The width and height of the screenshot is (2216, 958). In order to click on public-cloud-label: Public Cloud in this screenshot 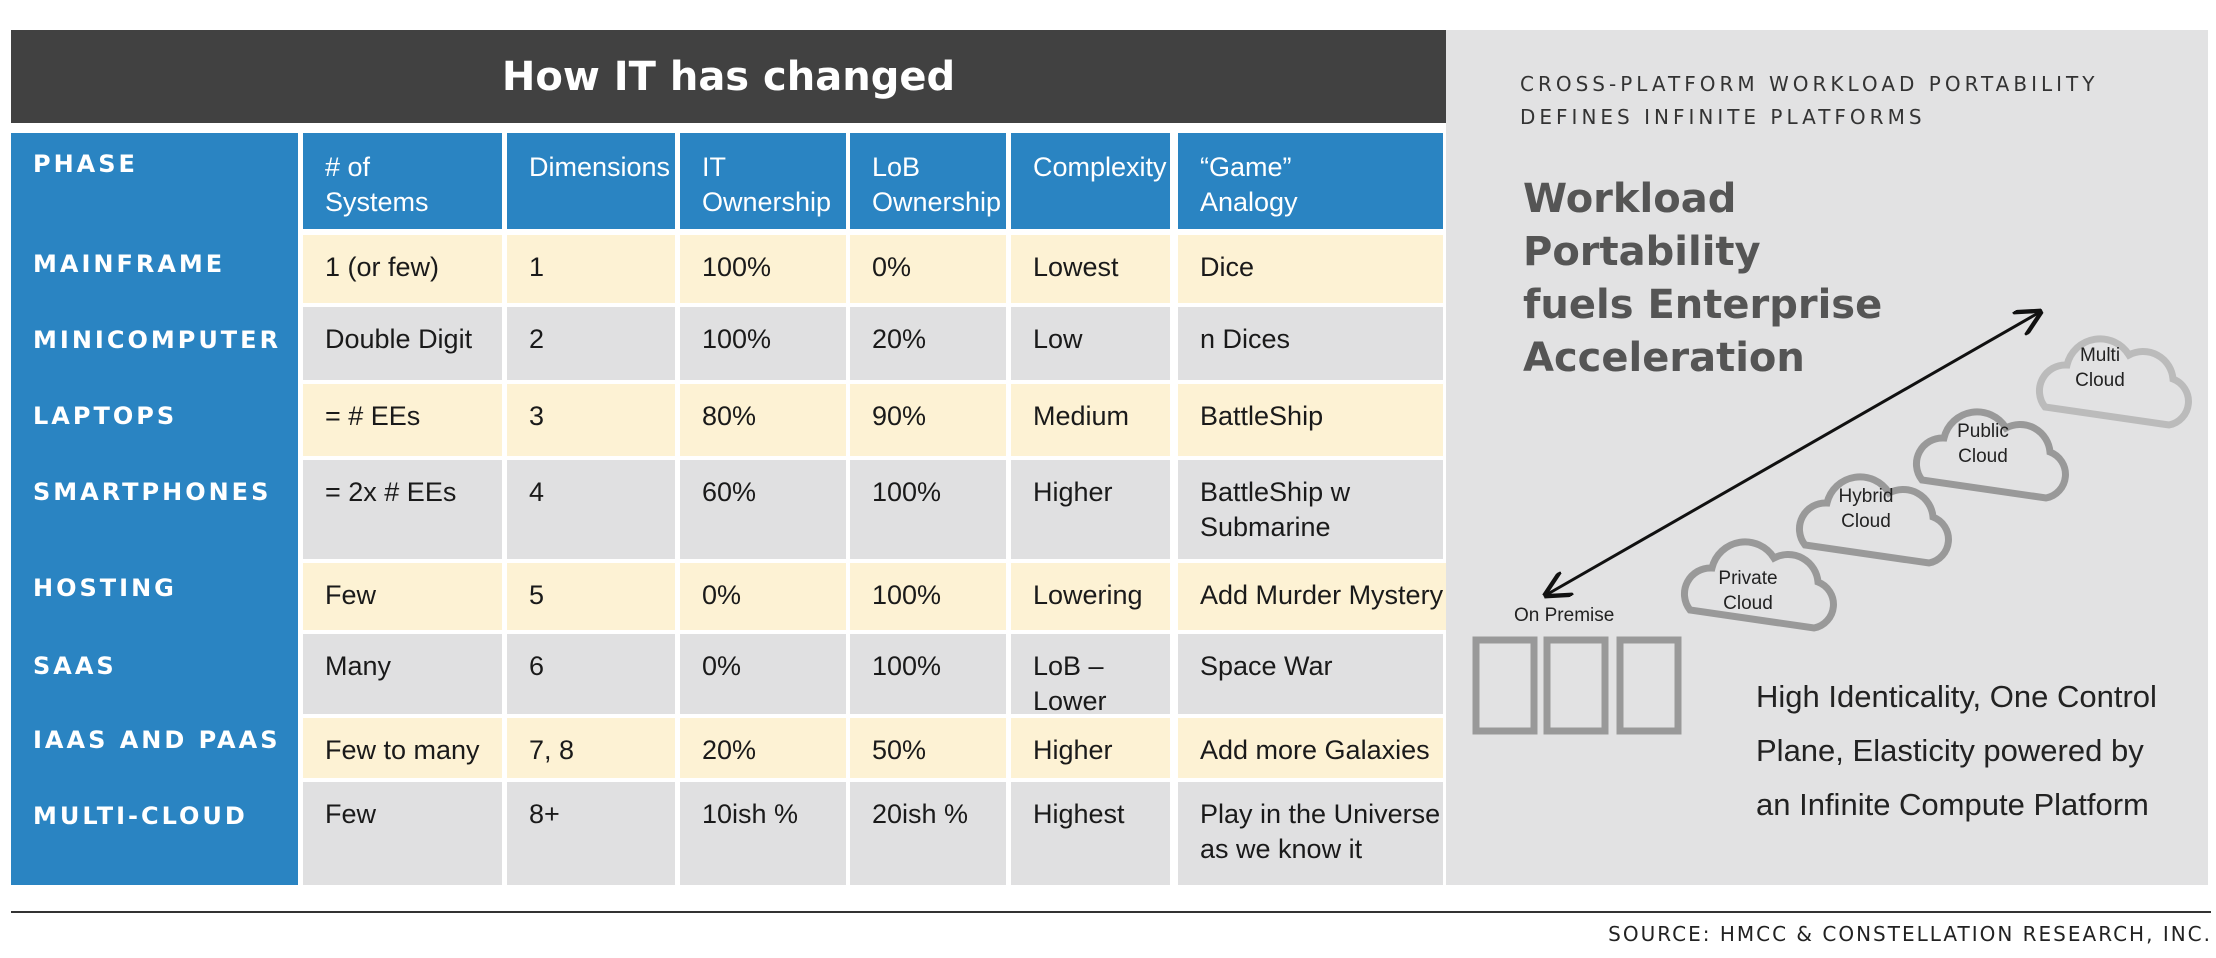, I will do `click(1983, 444)`.